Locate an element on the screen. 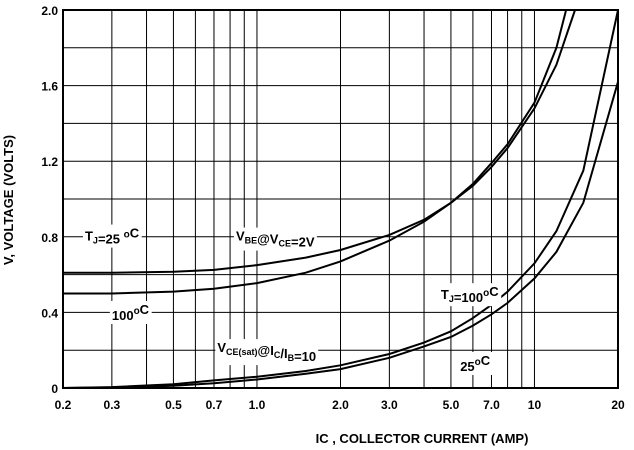 This screenshot has height=450, width=634. y-tick-labels: 0 0.4 0.8 1.2 1.6 2.0 is located at coordinates (49, 200).